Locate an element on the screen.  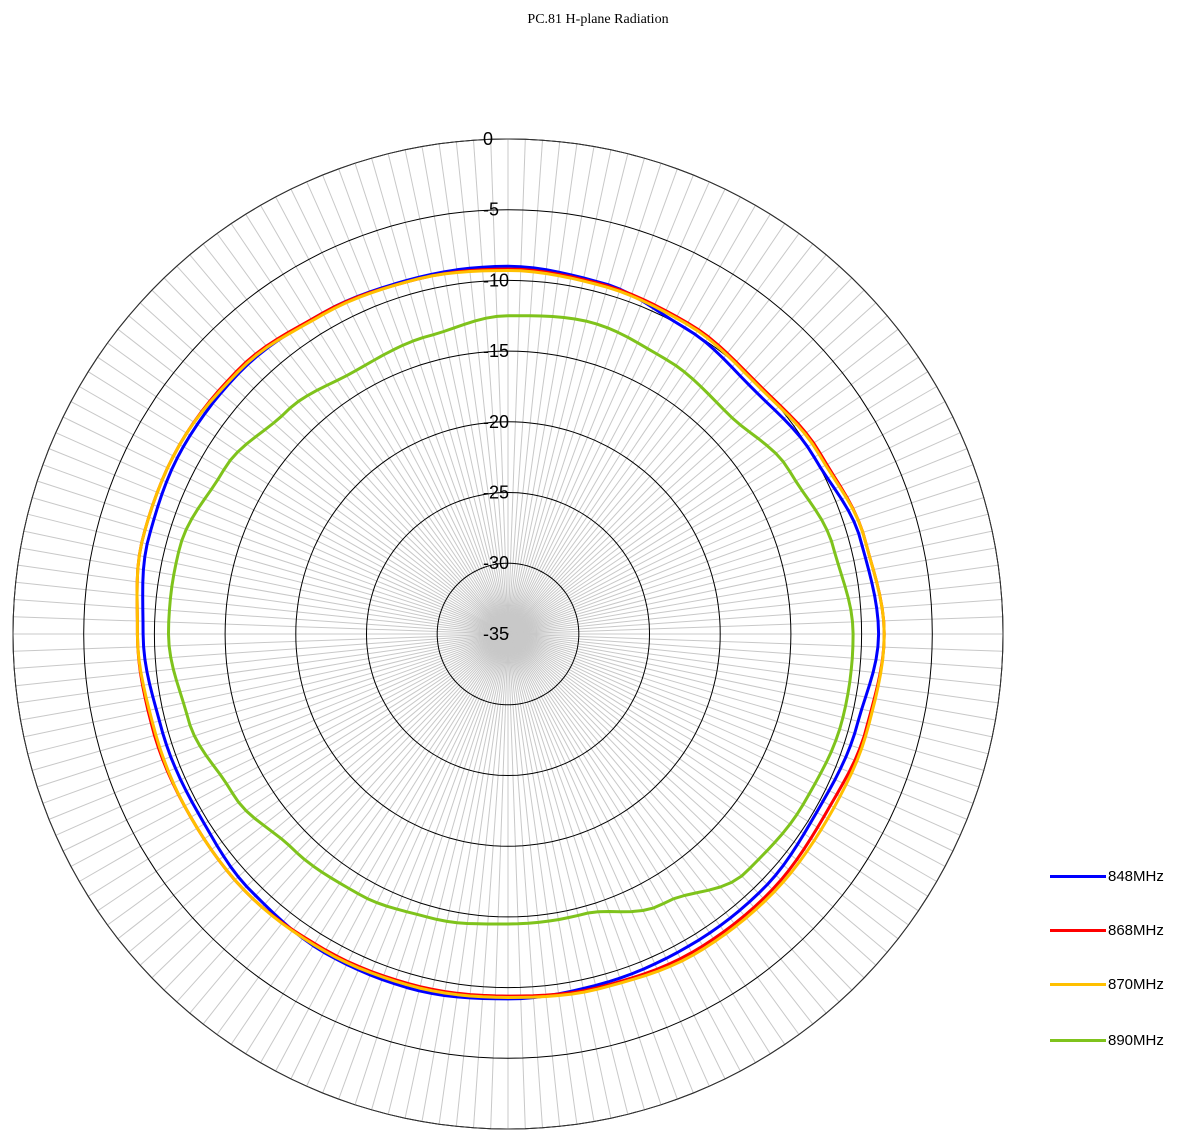
radial-tick-labels: 0 -5 -10 -15 -20 -25 -30 -35 is located at coordinates (496, 386).